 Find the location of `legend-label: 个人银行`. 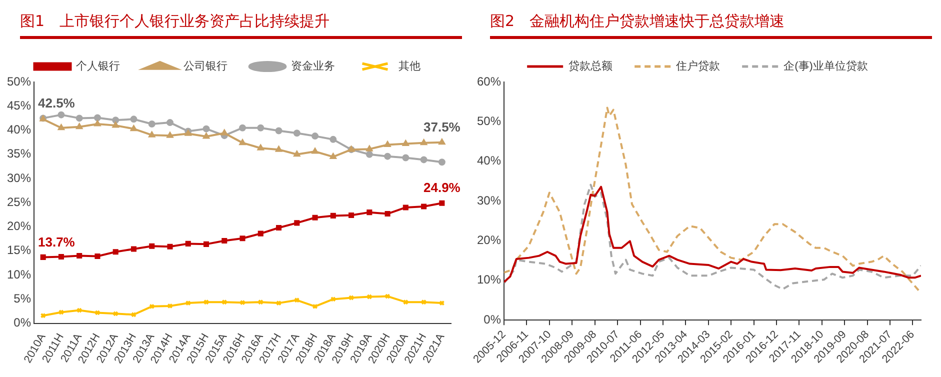

legend-label: 个人银行 is located at coordinates (98, 66).